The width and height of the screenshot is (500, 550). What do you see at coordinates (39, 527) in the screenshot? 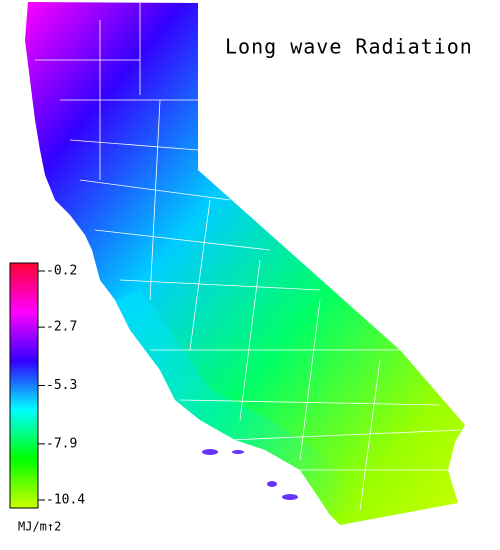
I see `colorbar-unit: MJ/m↑2` at bounding box center [39, 527].